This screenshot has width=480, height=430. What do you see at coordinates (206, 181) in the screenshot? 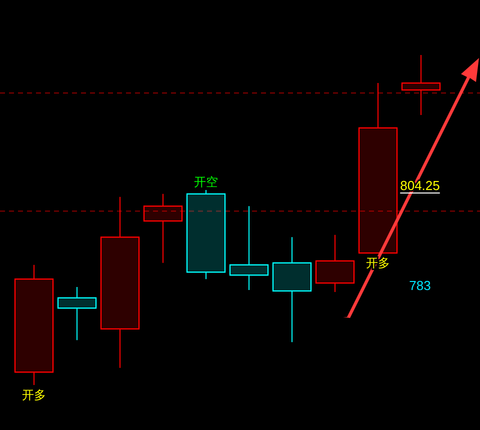
I see `annotation: 开空` at bounding box center [206, 181].